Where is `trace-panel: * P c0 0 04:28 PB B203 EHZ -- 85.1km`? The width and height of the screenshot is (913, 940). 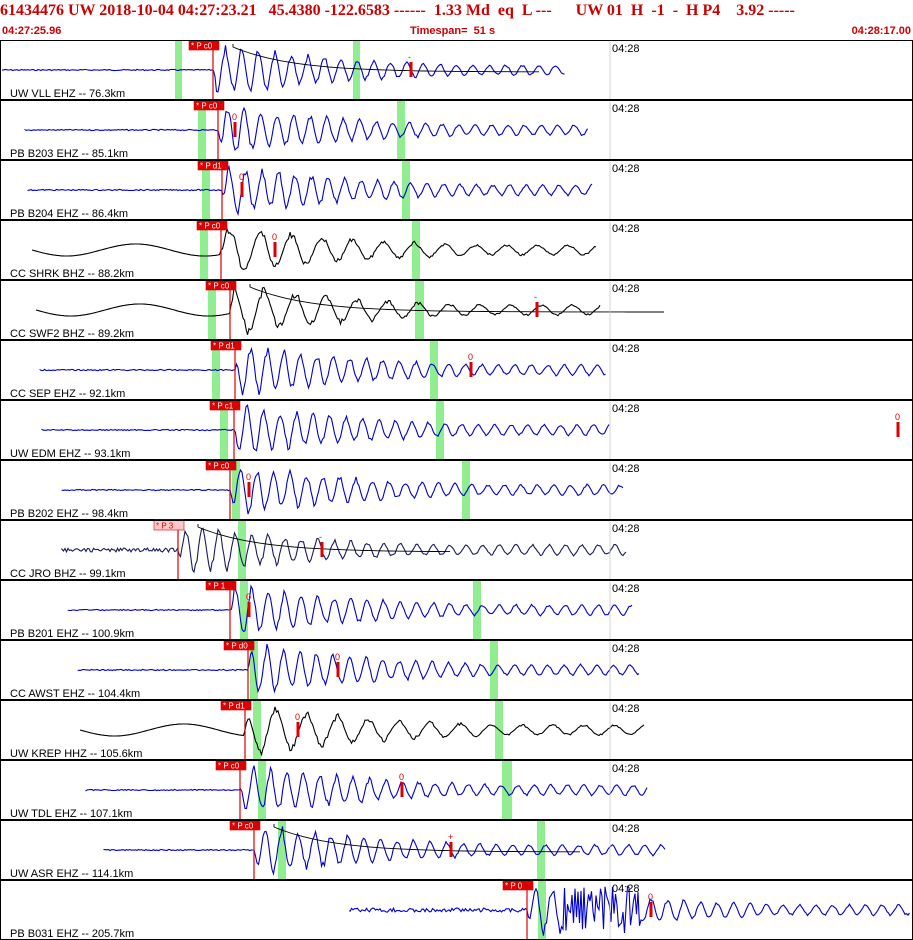 trace-panel: * P c0 0 04:28 PB B203 EHZ -- 85.1km is located at coordinates (456, 129).